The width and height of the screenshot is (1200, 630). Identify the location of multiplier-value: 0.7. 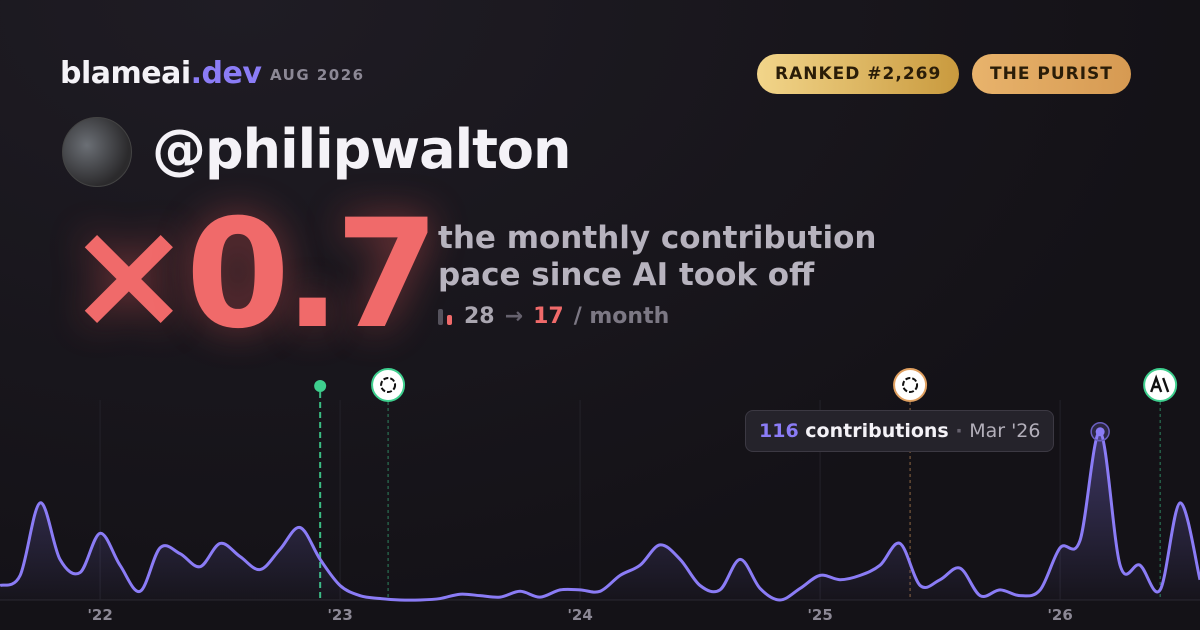
(312, 275).